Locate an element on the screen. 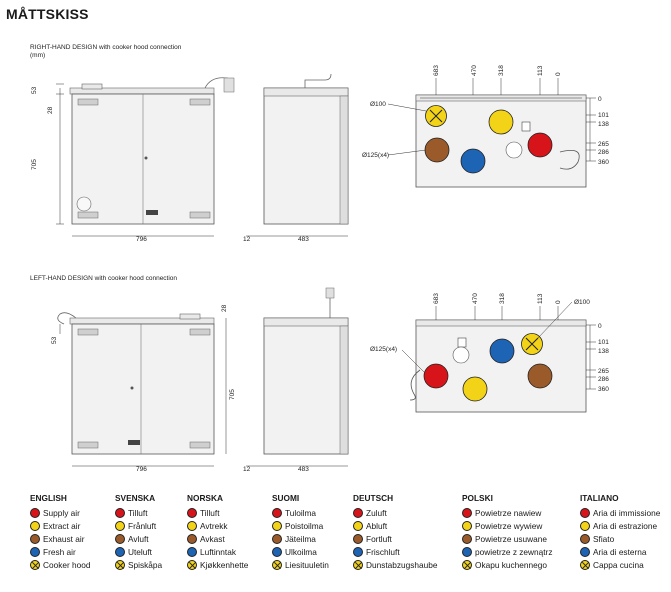 This screenshot has height=592, width=671. legend-item-label: Aria di esterna is located at coordinates (620, 552).